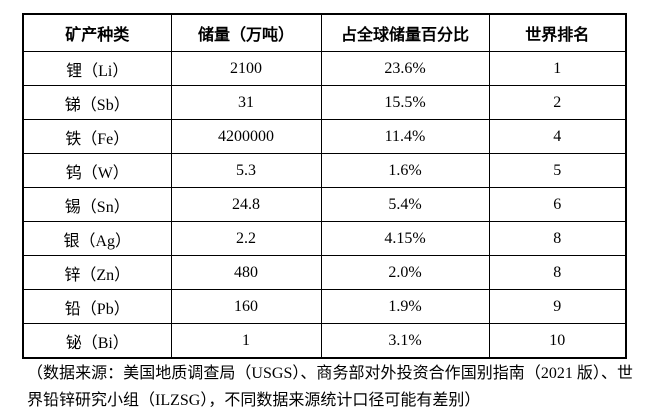  I want to click on table-row: 钨（W） 5.3 1.6% 5, so click(324, 170).